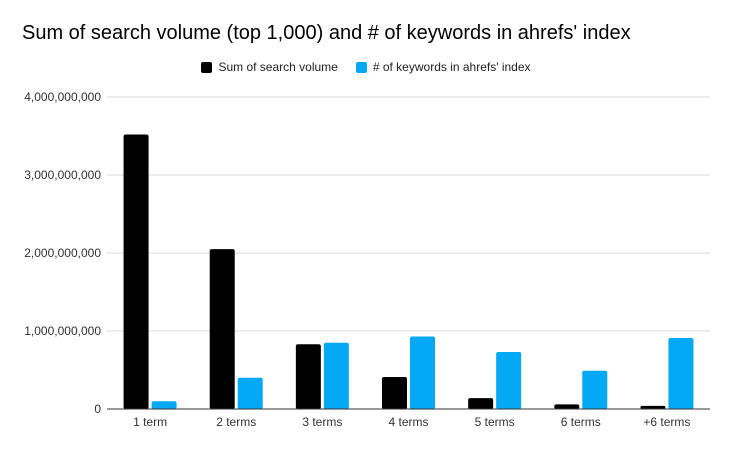 The width and height of the screenshot is (732, 452). What do you see at coordinates (278, 67) in the screenshot?
I see `legend-label-search-volume: Sum of search volume` at bounding box center [278, 67].